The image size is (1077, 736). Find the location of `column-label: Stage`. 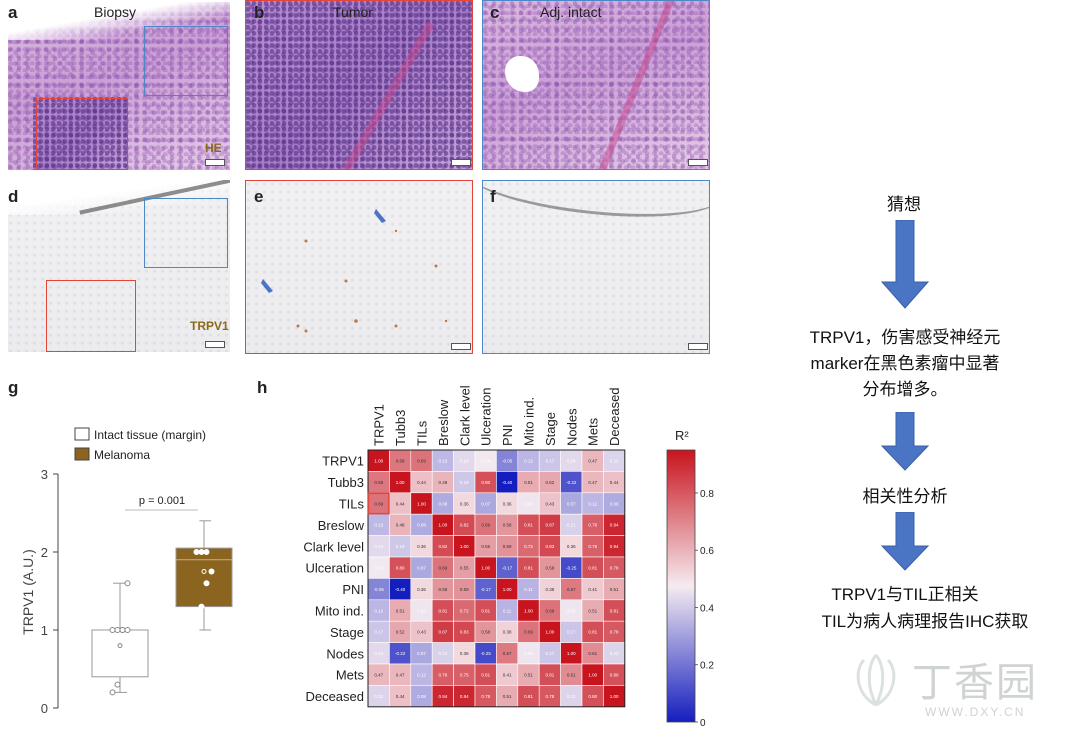

column-label: Stage is located at coordinates (550, 429).